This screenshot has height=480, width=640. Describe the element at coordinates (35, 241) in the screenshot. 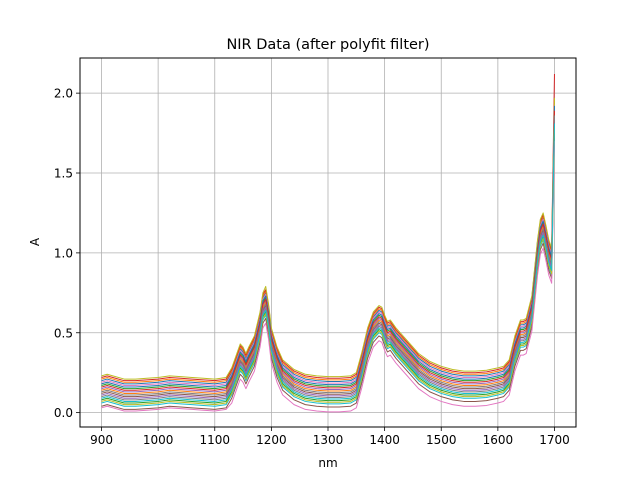

I see `y-axis-label: A` at that location.